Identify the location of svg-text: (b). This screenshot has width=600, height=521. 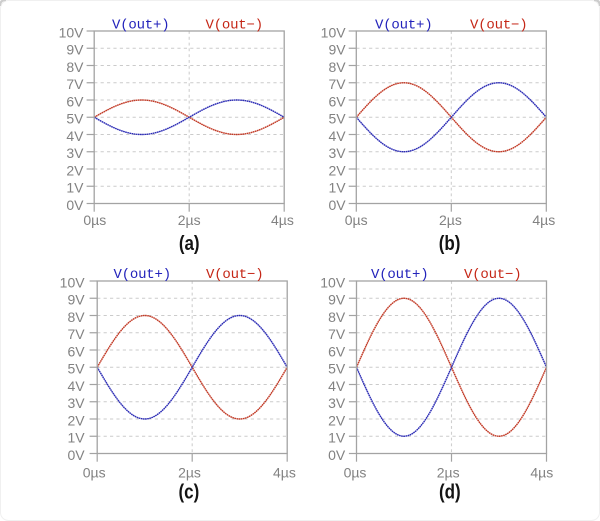
(450, 243).